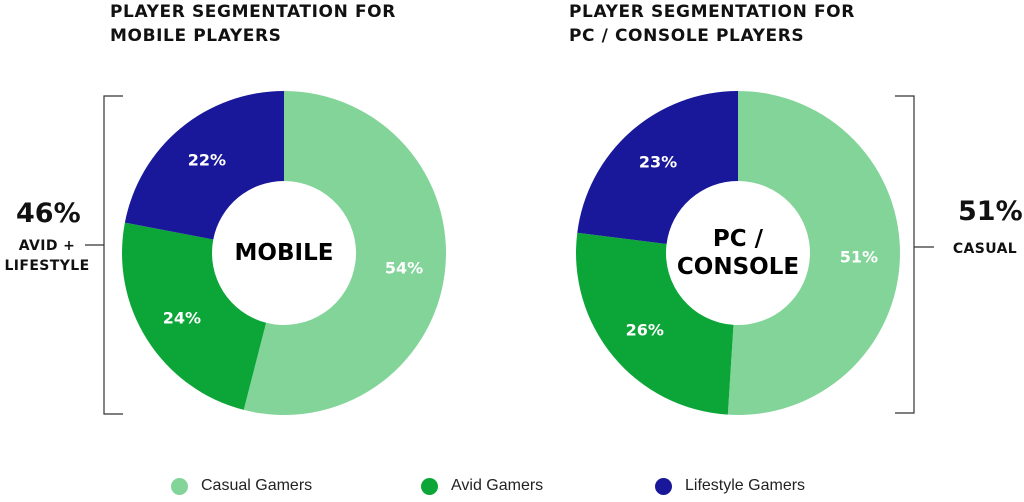 This screenshot has height=502, width=1024. What do you see at coordinates (47, 266) in the screenshot?
I see `avid-lifestyle-label-line-2: LIFESTYLE` at bounding box center [47, 266].